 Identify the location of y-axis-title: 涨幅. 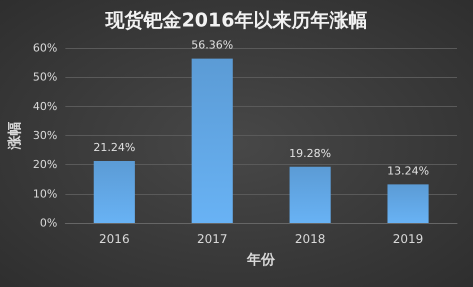
(15, 136).